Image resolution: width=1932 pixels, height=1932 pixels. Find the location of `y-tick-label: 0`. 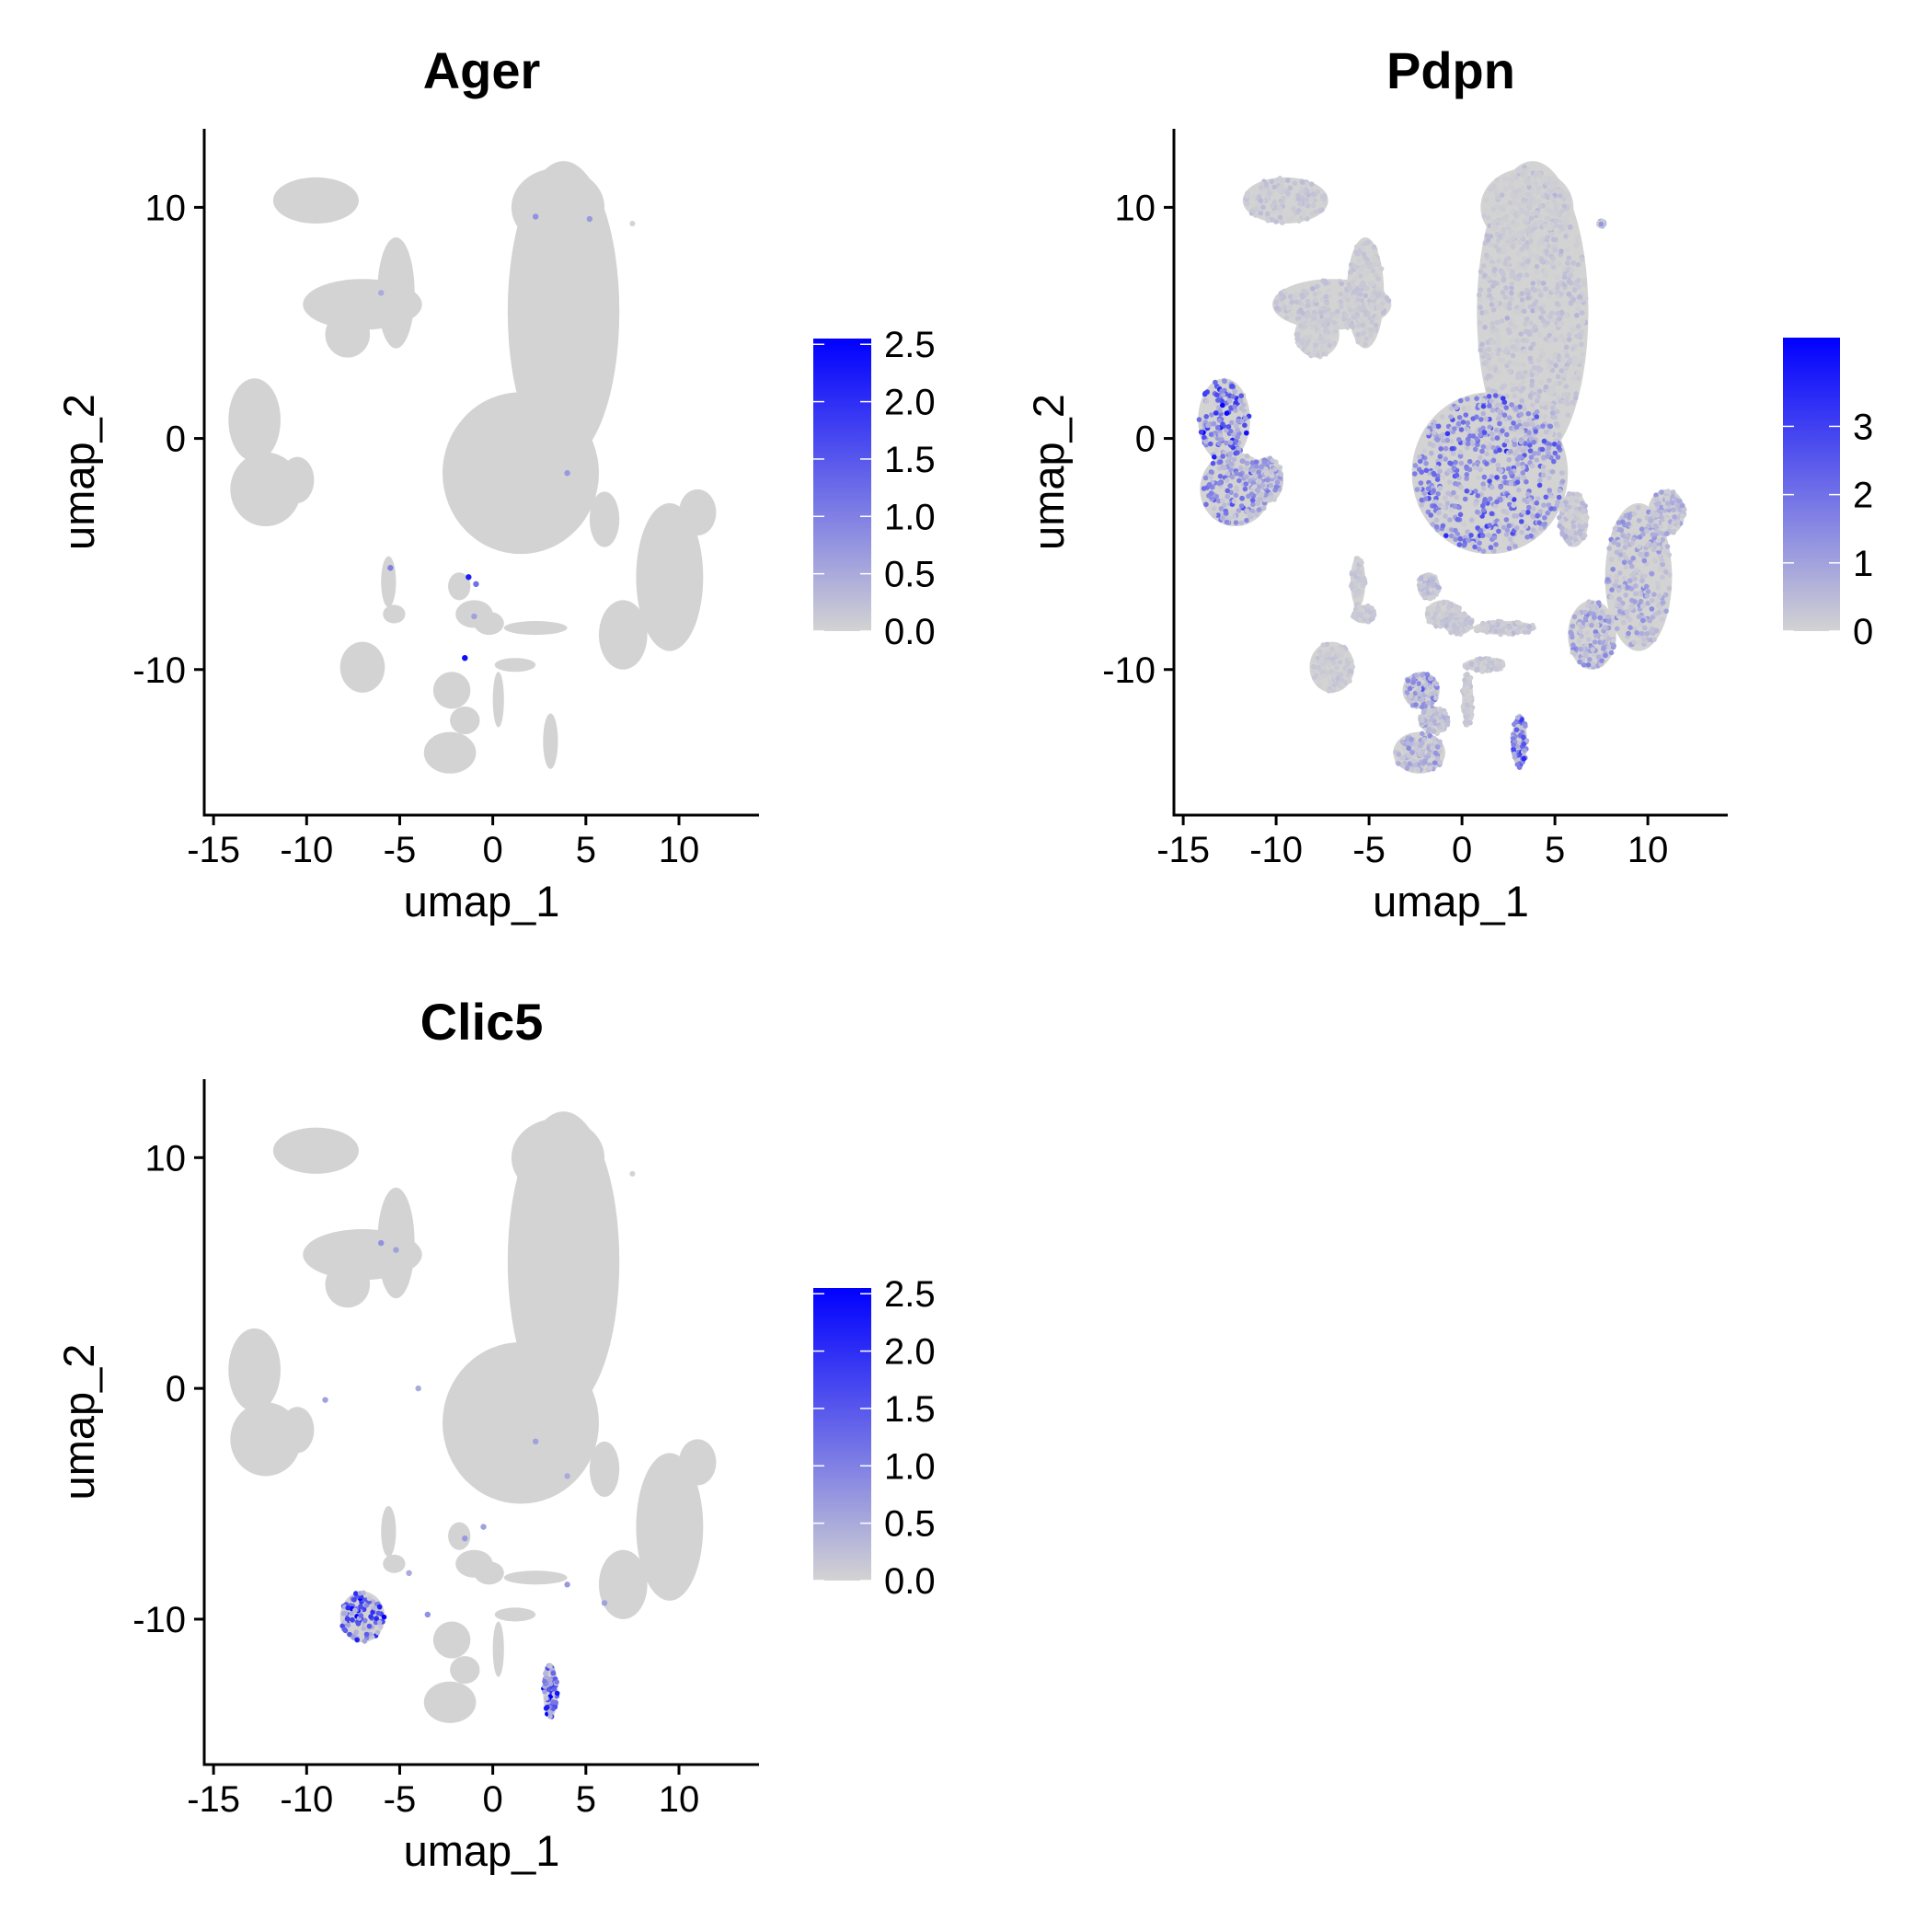

y-tick-label: 0 is located at coordinates (176, 440).